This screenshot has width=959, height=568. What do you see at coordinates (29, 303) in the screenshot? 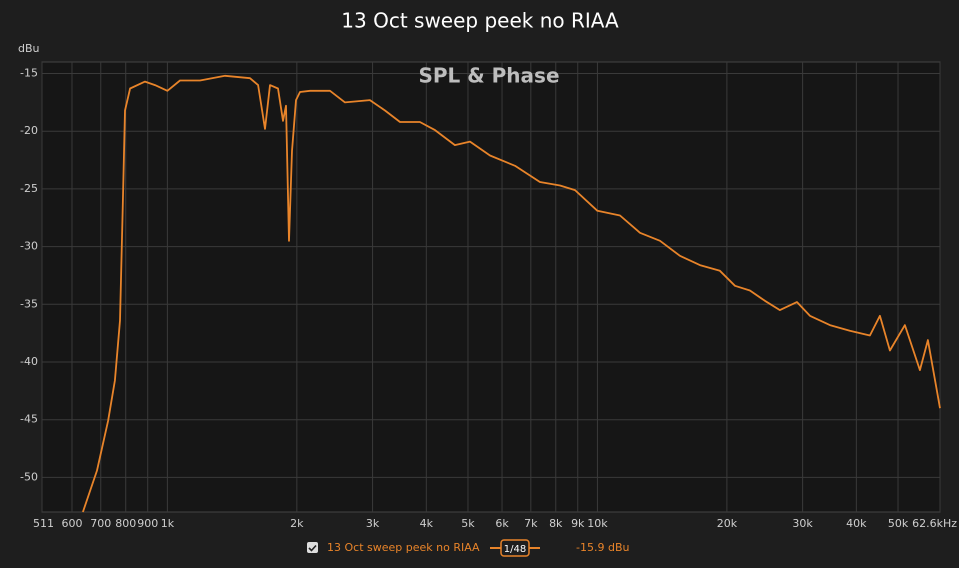
I see `y-tick-label: -35` at bounding box center [29, 303].